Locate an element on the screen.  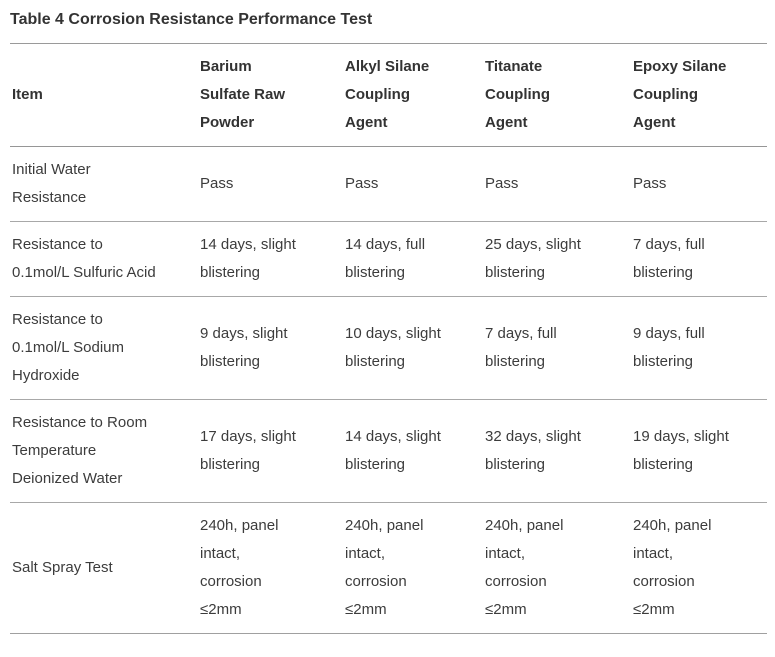
table-cell: 17 days, slight blistering is located at coordinates (272, 451).